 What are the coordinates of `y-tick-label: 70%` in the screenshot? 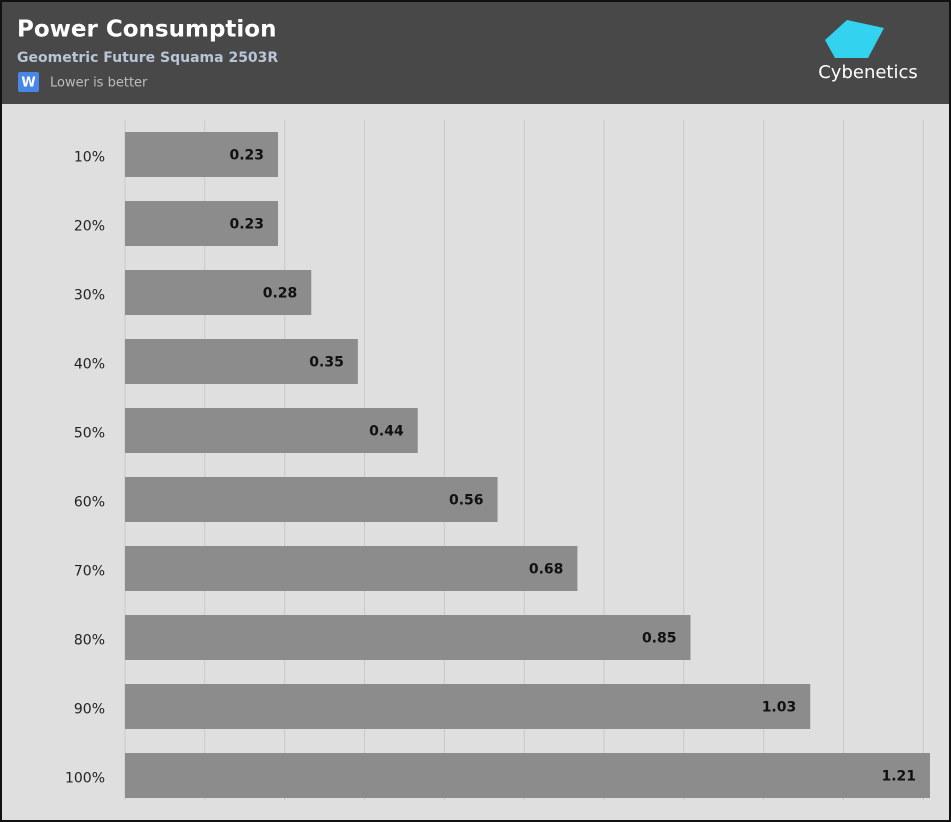 It's located at (89, 572).